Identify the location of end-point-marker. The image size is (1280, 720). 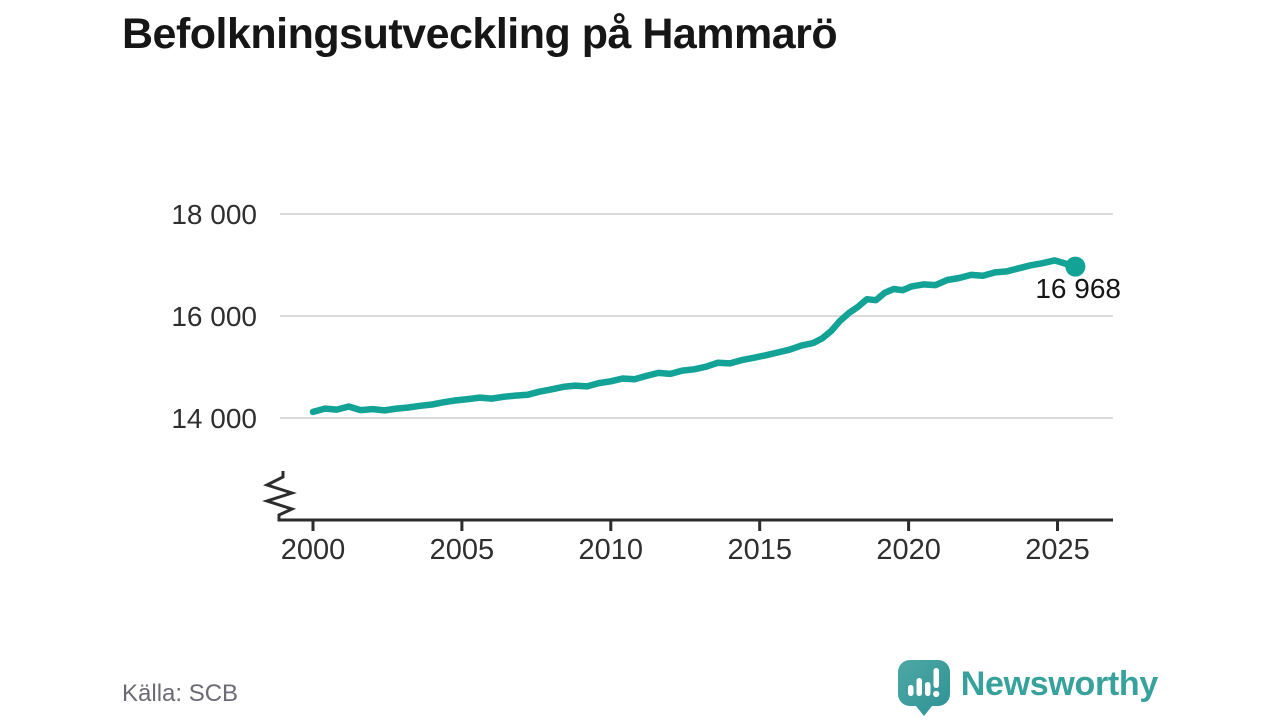
(1075, 266).